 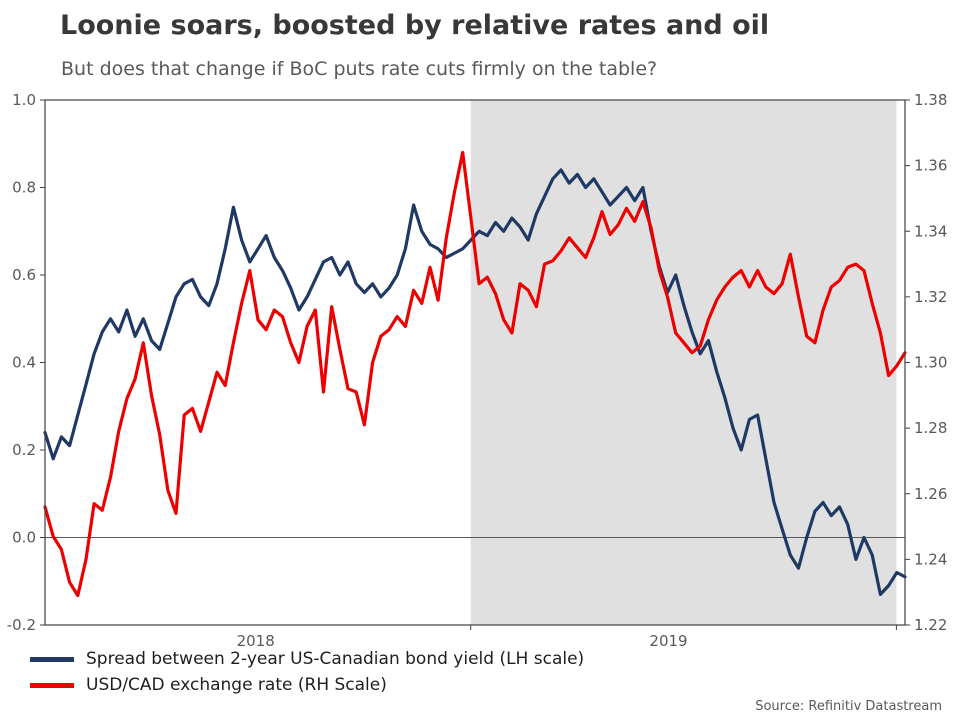 I want to click on left-axis-label: 0.4, so click(x=24, y=363).